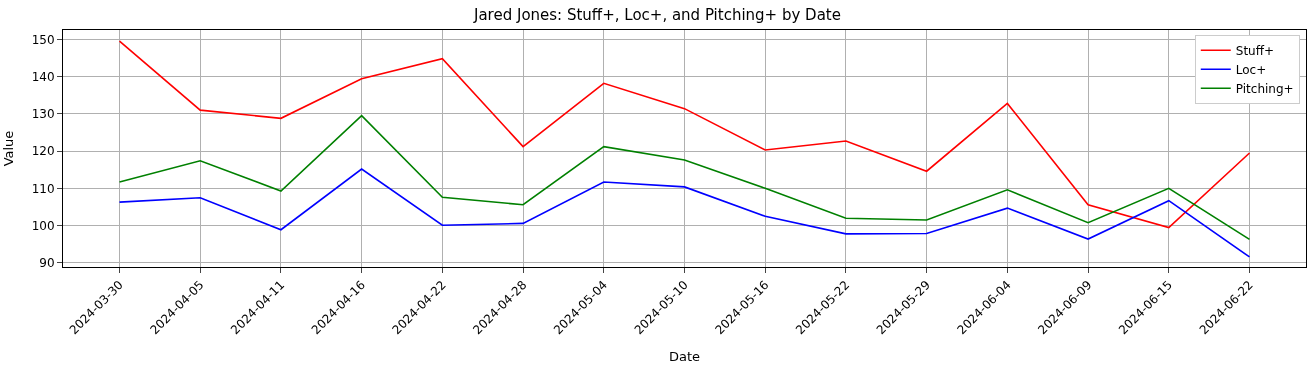 The height and width of the screenshot is (369, 1315). Describe the element at coordinates (47, 263) in the screenshot. I see `y-tick-label: 90` at that location.